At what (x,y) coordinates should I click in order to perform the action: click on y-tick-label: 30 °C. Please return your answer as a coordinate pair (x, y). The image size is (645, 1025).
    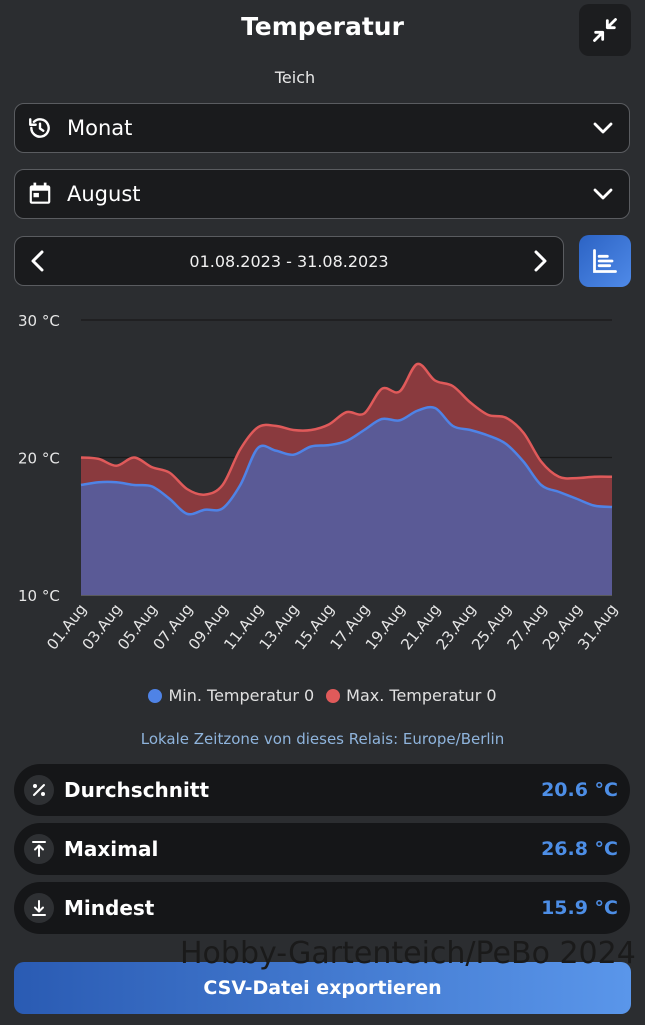
    Looking at the image, I should click on (39, 321).